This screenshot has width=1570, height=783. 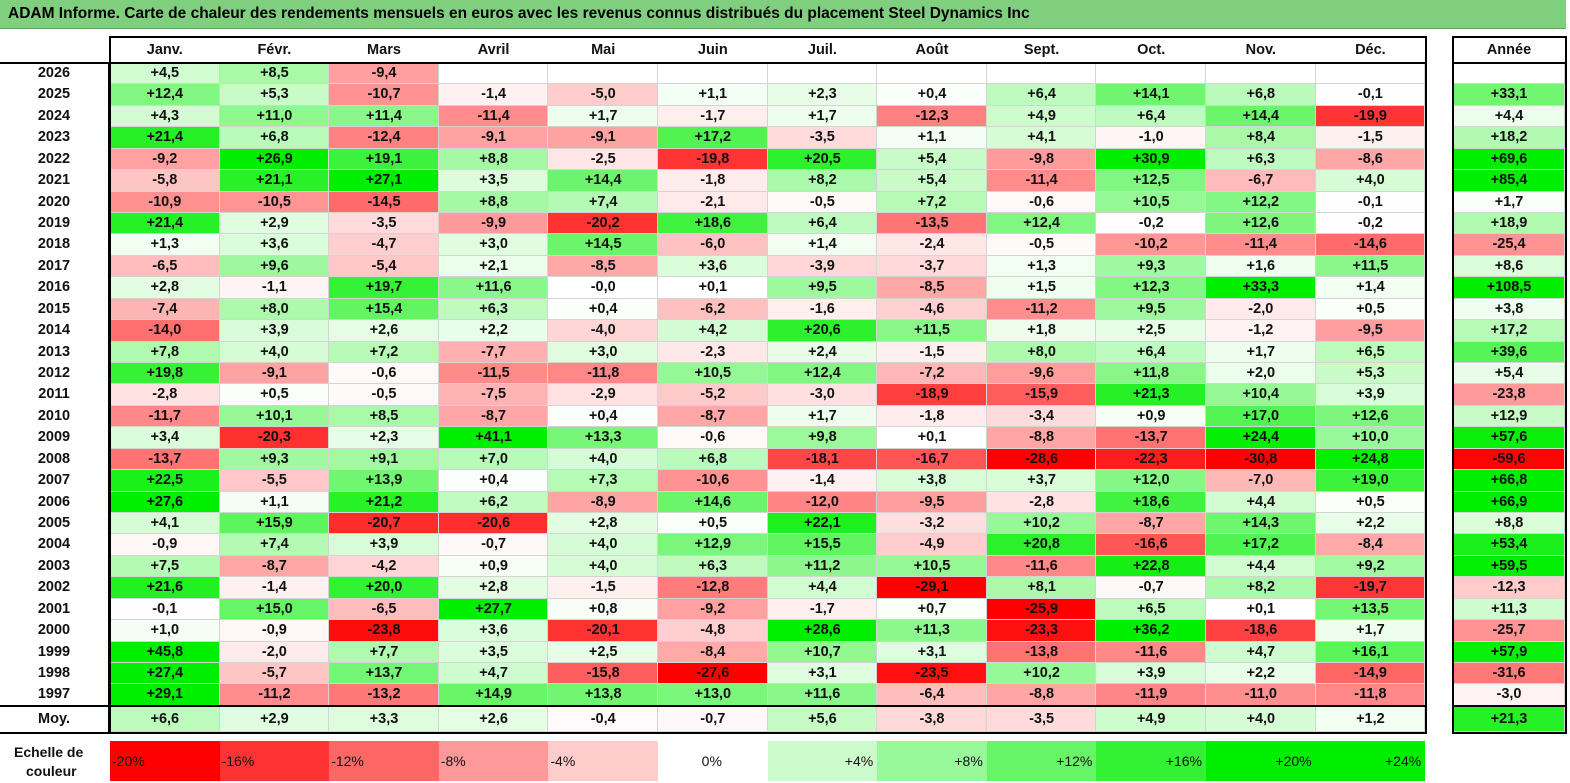 What do you see at coordinates (493, 373) in the screenshot?
I see `heatmap-cell-value: -11,5` at bounding box center [493, 373].